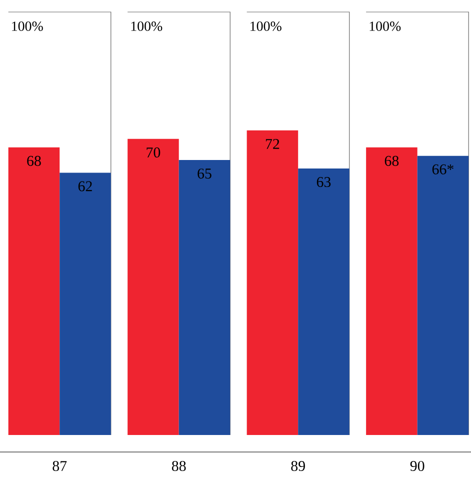 The image size is (471, 479). I want to click on data-label: 70, so click(153, 152).